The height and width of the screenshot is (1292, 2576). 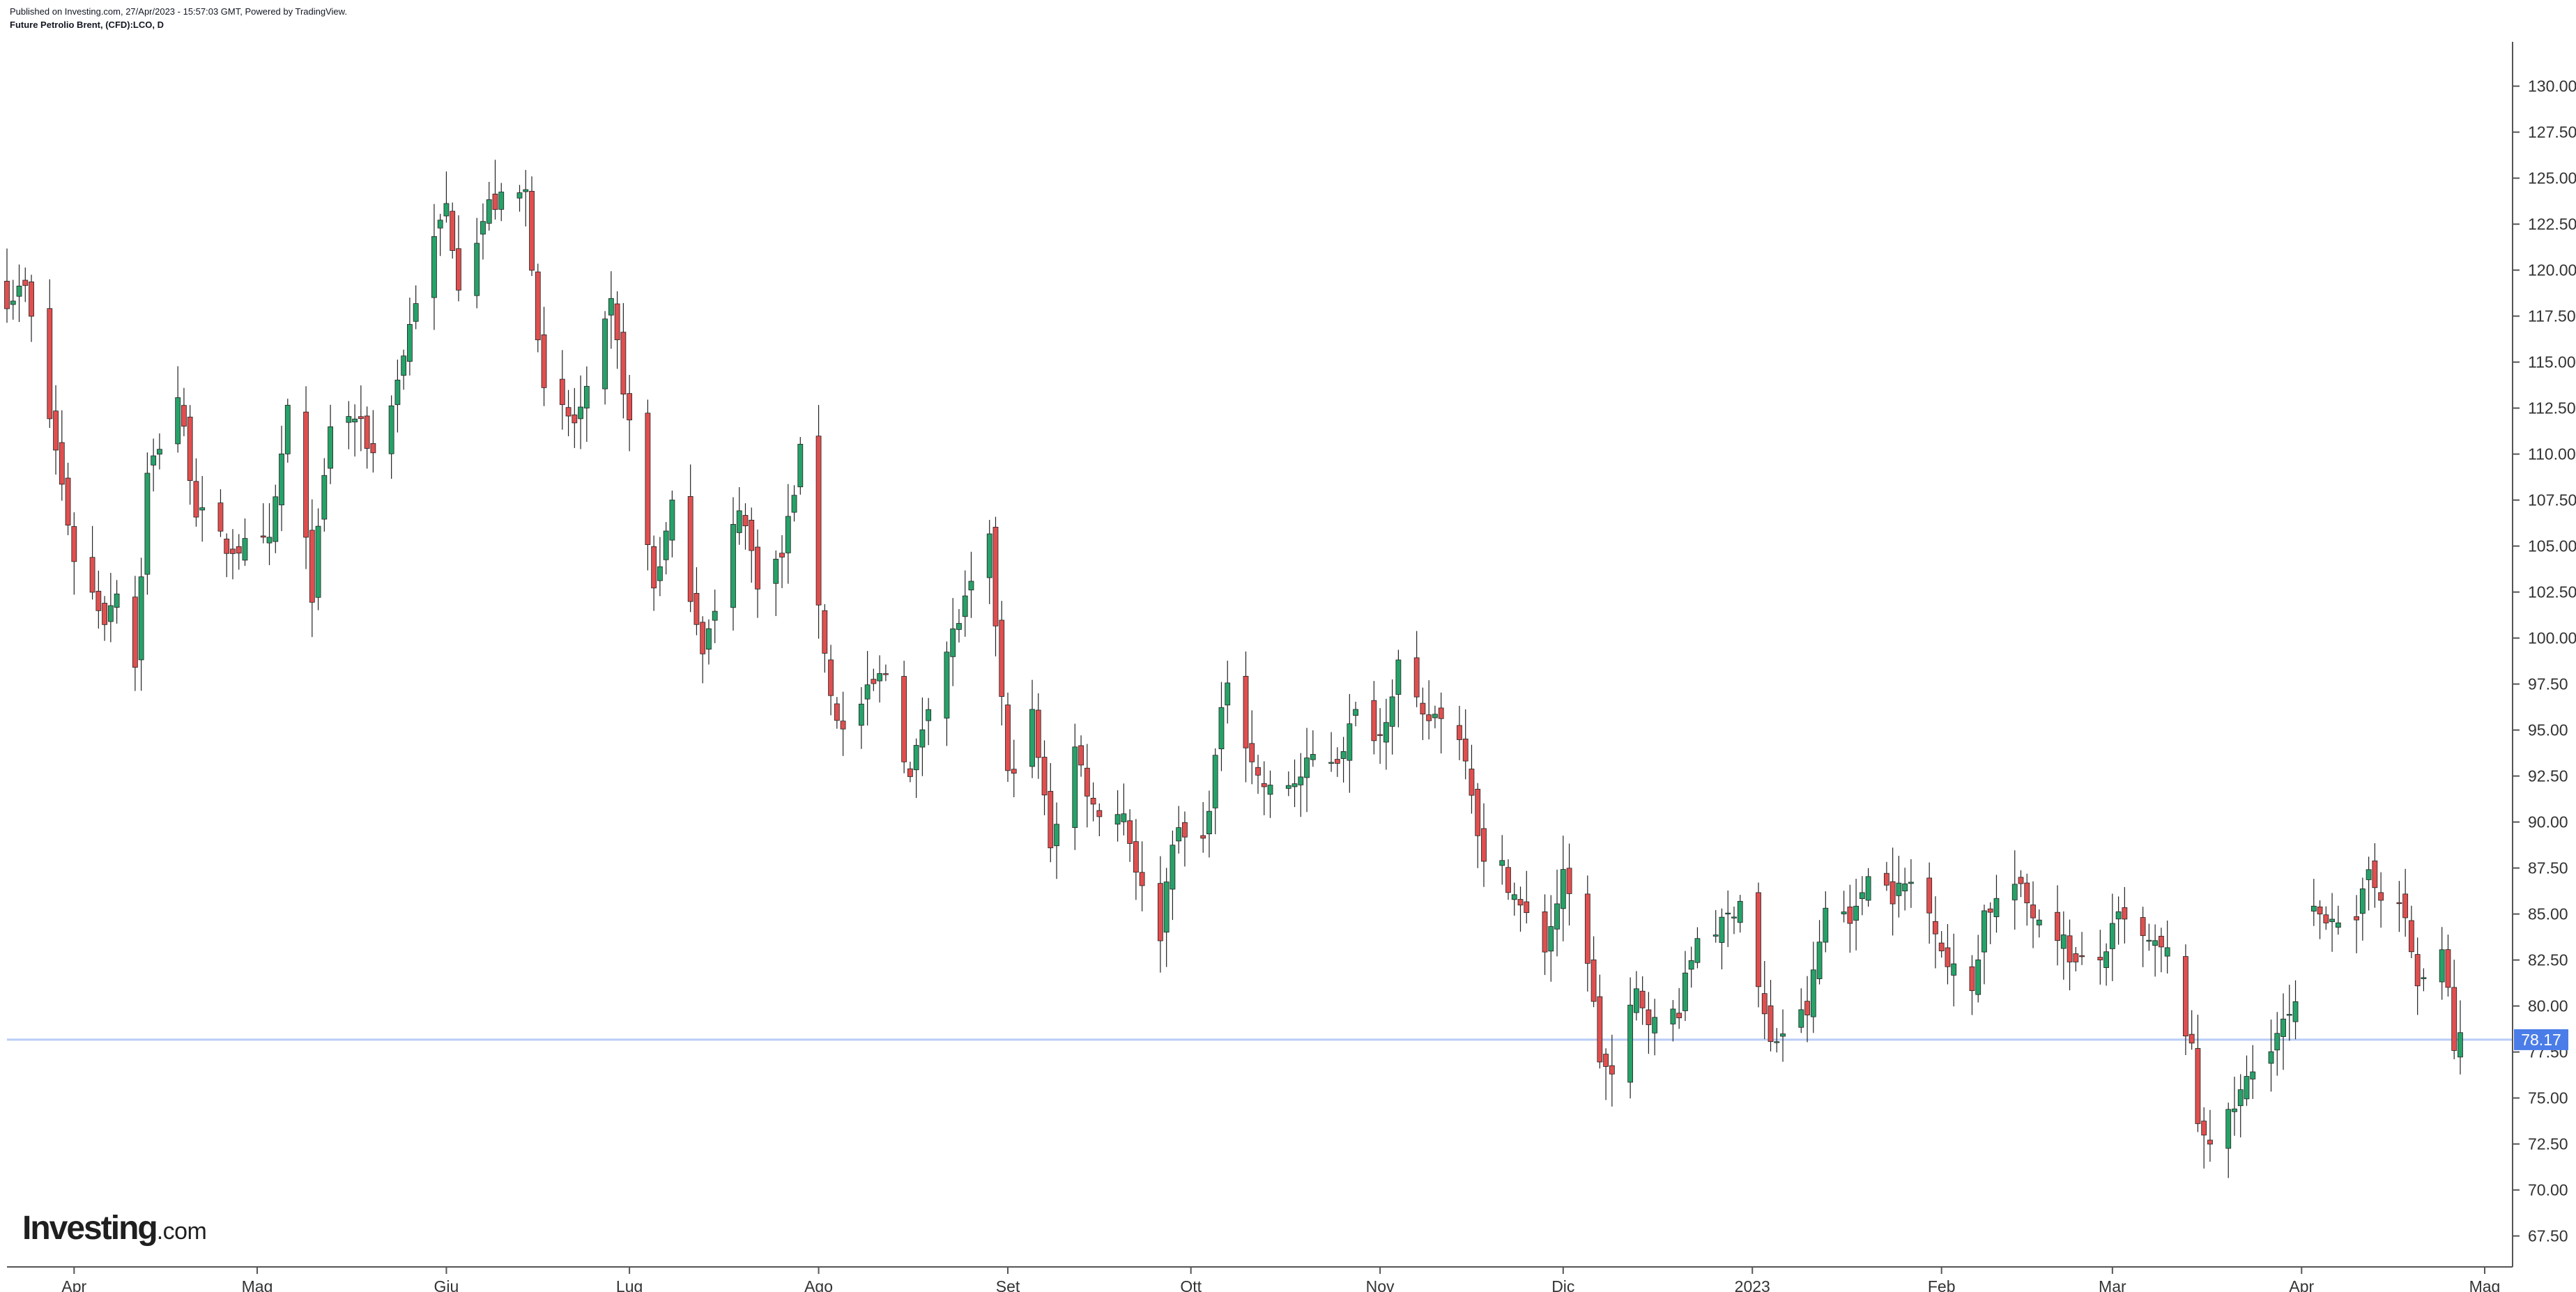 What do you see at coordinates (2541, 1040) in the screenshot?
I see `last-price-label: 78.17` at bounding box center [2541, 1040].